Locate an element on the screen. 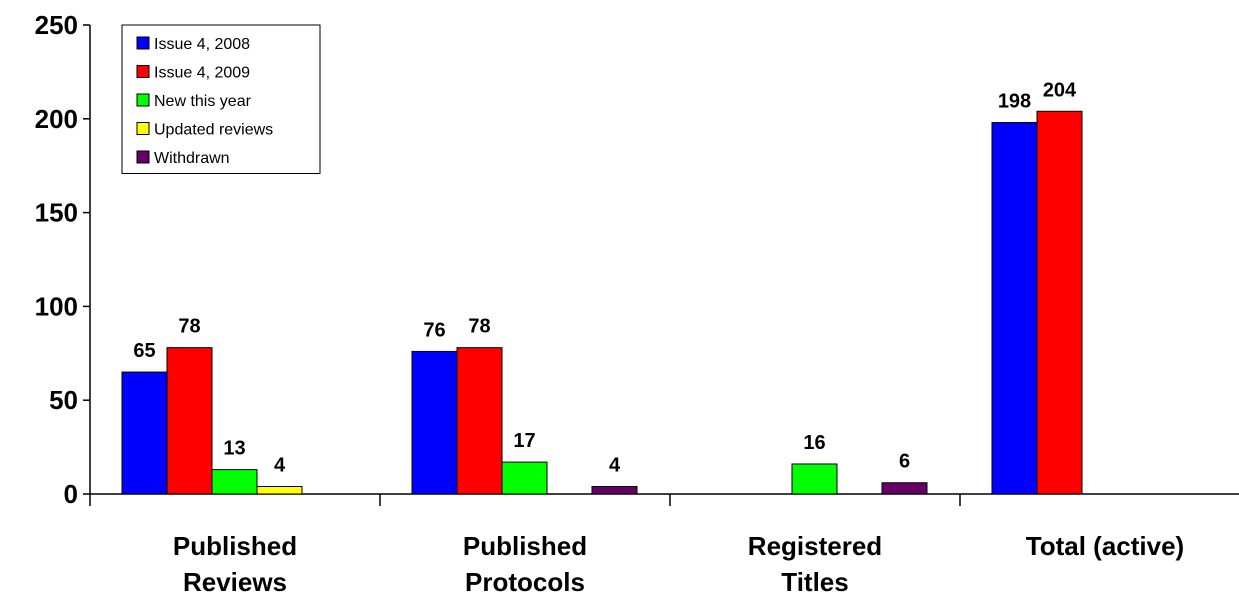  bar-value-label: 198 is located at coordinates (1014, 102).